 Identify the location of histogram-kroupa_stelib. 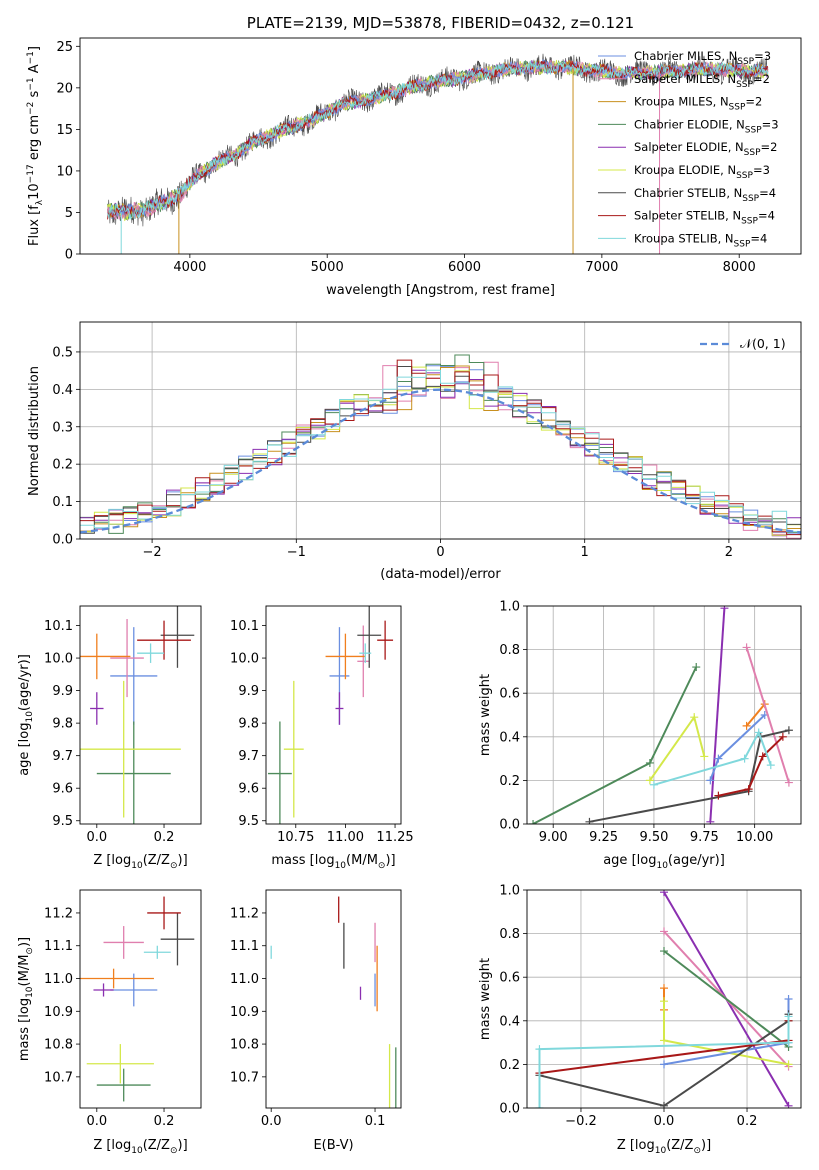
(440, 451).